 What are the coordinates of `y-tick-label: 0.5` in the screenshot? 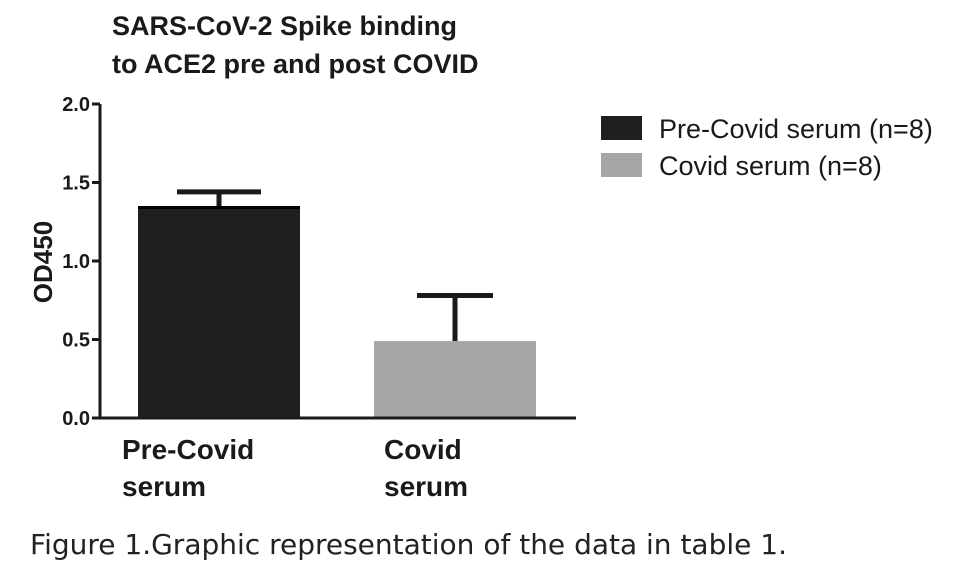 It's located at (76, 341).